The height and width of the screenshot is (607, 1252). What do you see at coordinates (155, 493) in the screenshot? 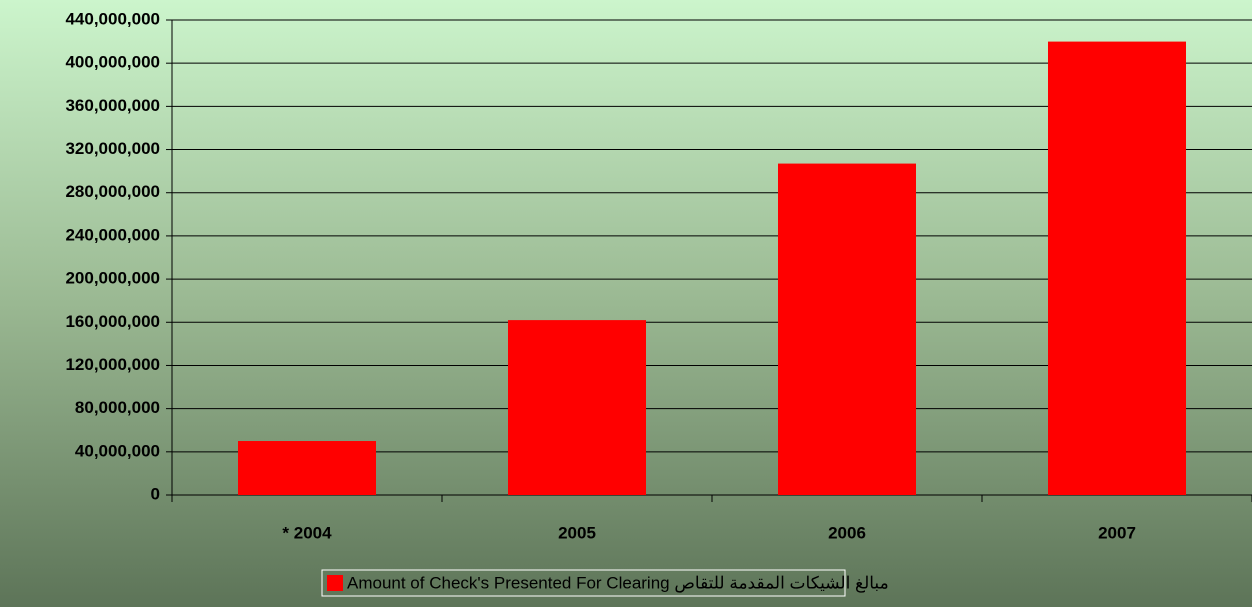
I see `y-tick-label: 0` at bounding box center [155, 493].